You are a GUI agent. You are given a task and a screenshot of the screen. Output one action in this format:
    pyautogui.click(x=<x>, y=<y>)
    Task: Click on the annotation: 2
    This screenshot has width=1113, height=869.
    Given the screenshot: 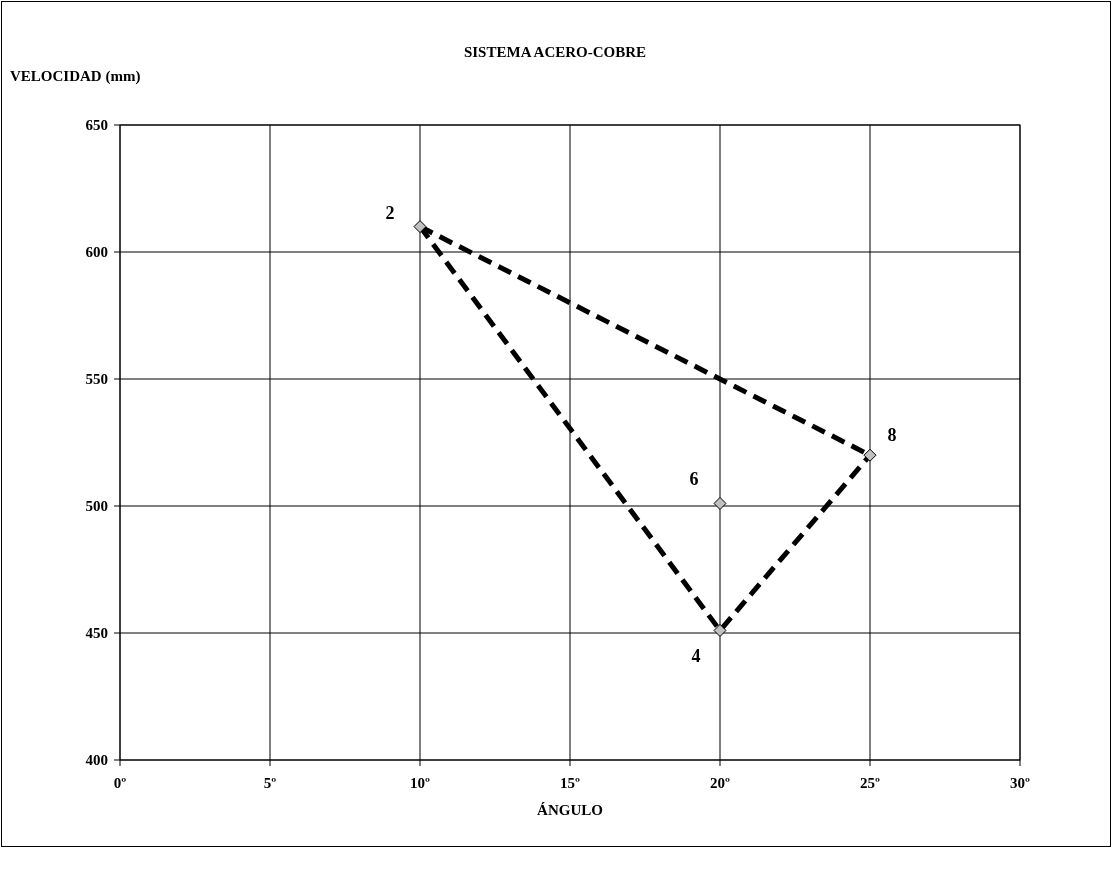 What is the action you would take?
    pyautogui.click(x=390, y=212)
    